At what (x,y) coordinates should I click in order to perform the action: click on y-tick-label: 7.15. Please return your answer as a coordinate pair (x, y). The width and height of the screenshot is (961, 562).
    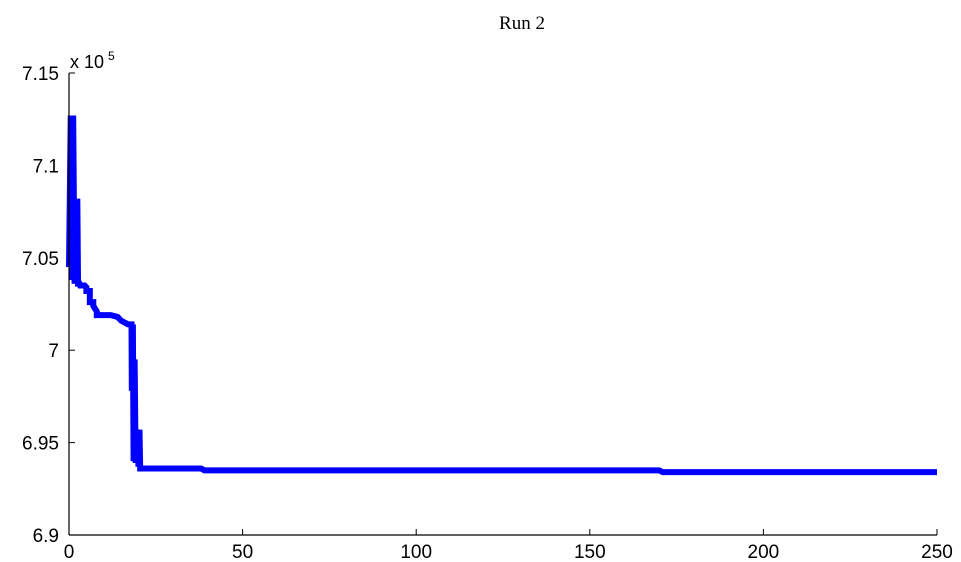
    Looking at the image, I should click on (40, 74).